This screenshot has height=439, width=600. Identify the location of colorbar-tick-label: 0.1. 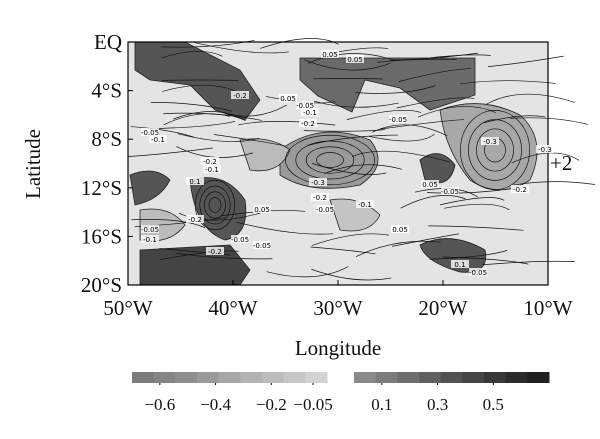
(381, 404).